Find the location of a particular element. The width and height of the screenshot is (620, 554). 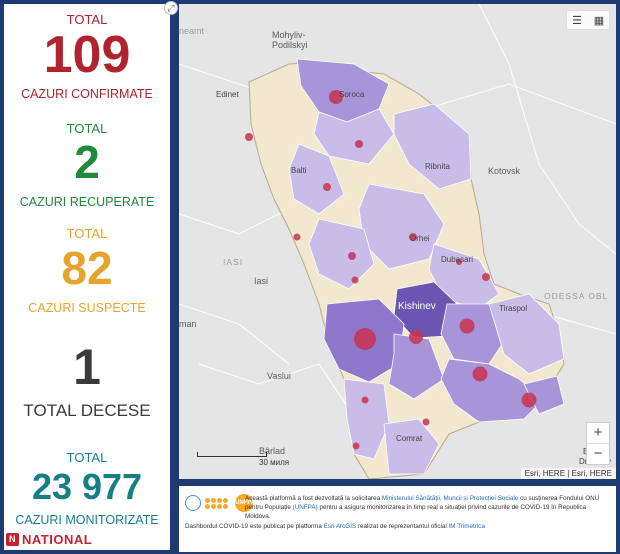

monitored-caption: CAZURI MONITORIZATE is located at coordinates (87, 520).